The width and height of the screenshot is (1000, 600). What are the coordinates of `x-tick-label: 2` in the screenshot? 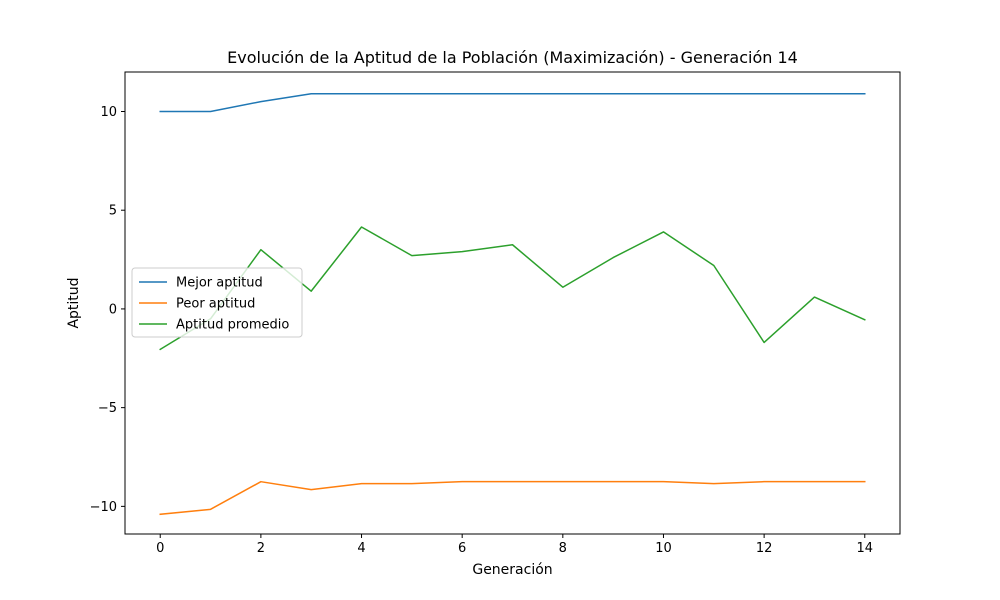 It's located at (261, 548).